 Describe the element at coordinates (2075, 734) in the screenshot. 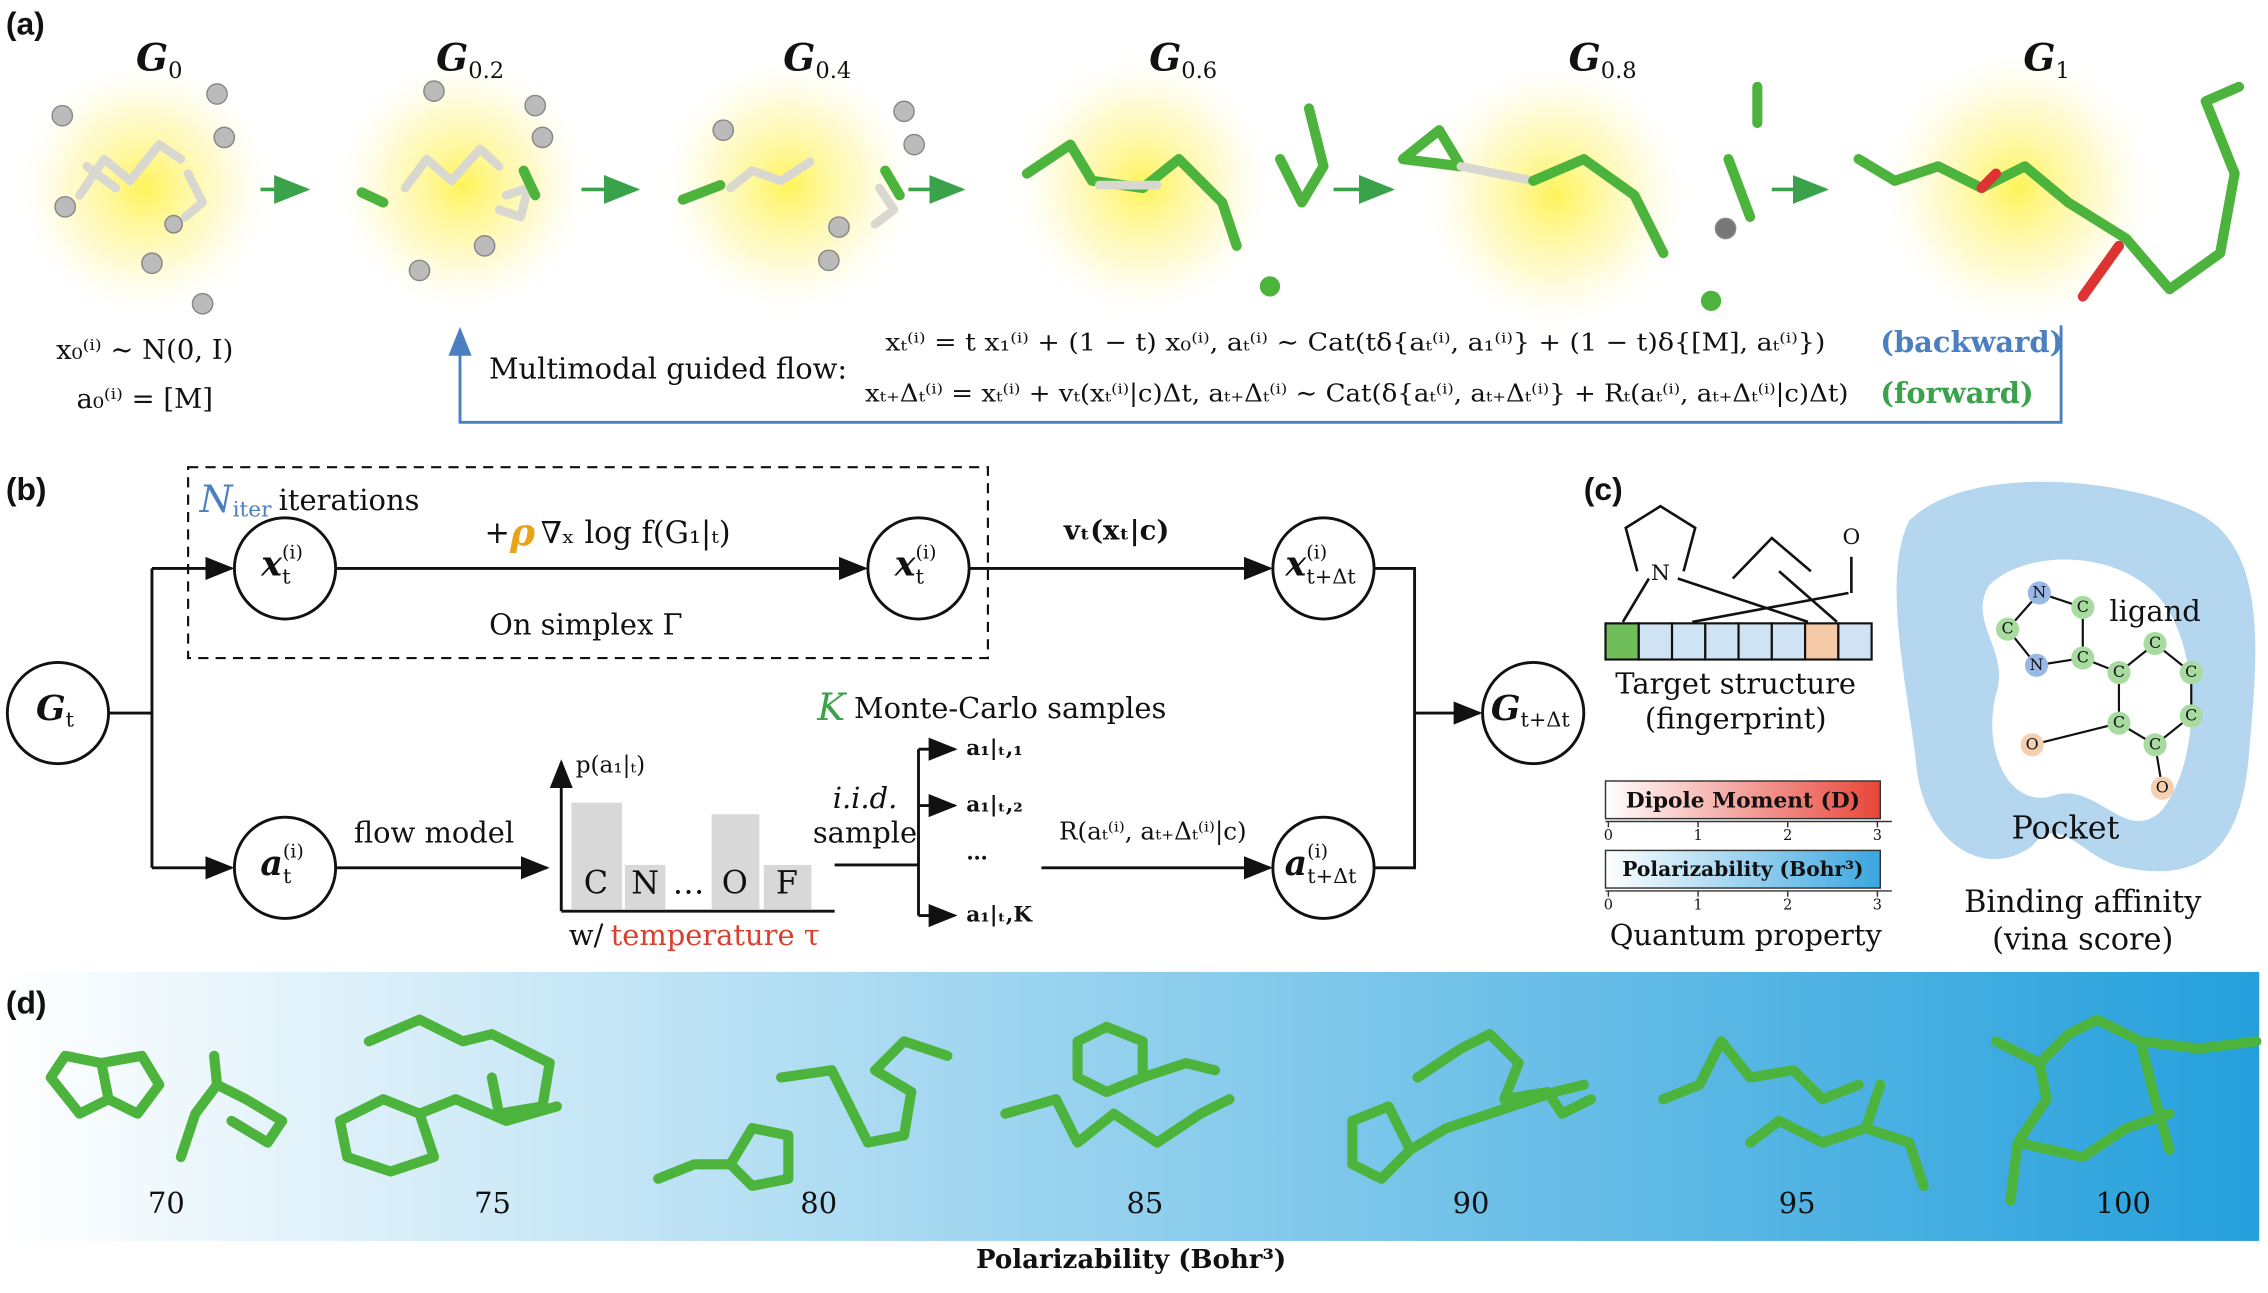

I see `bond` at that location.